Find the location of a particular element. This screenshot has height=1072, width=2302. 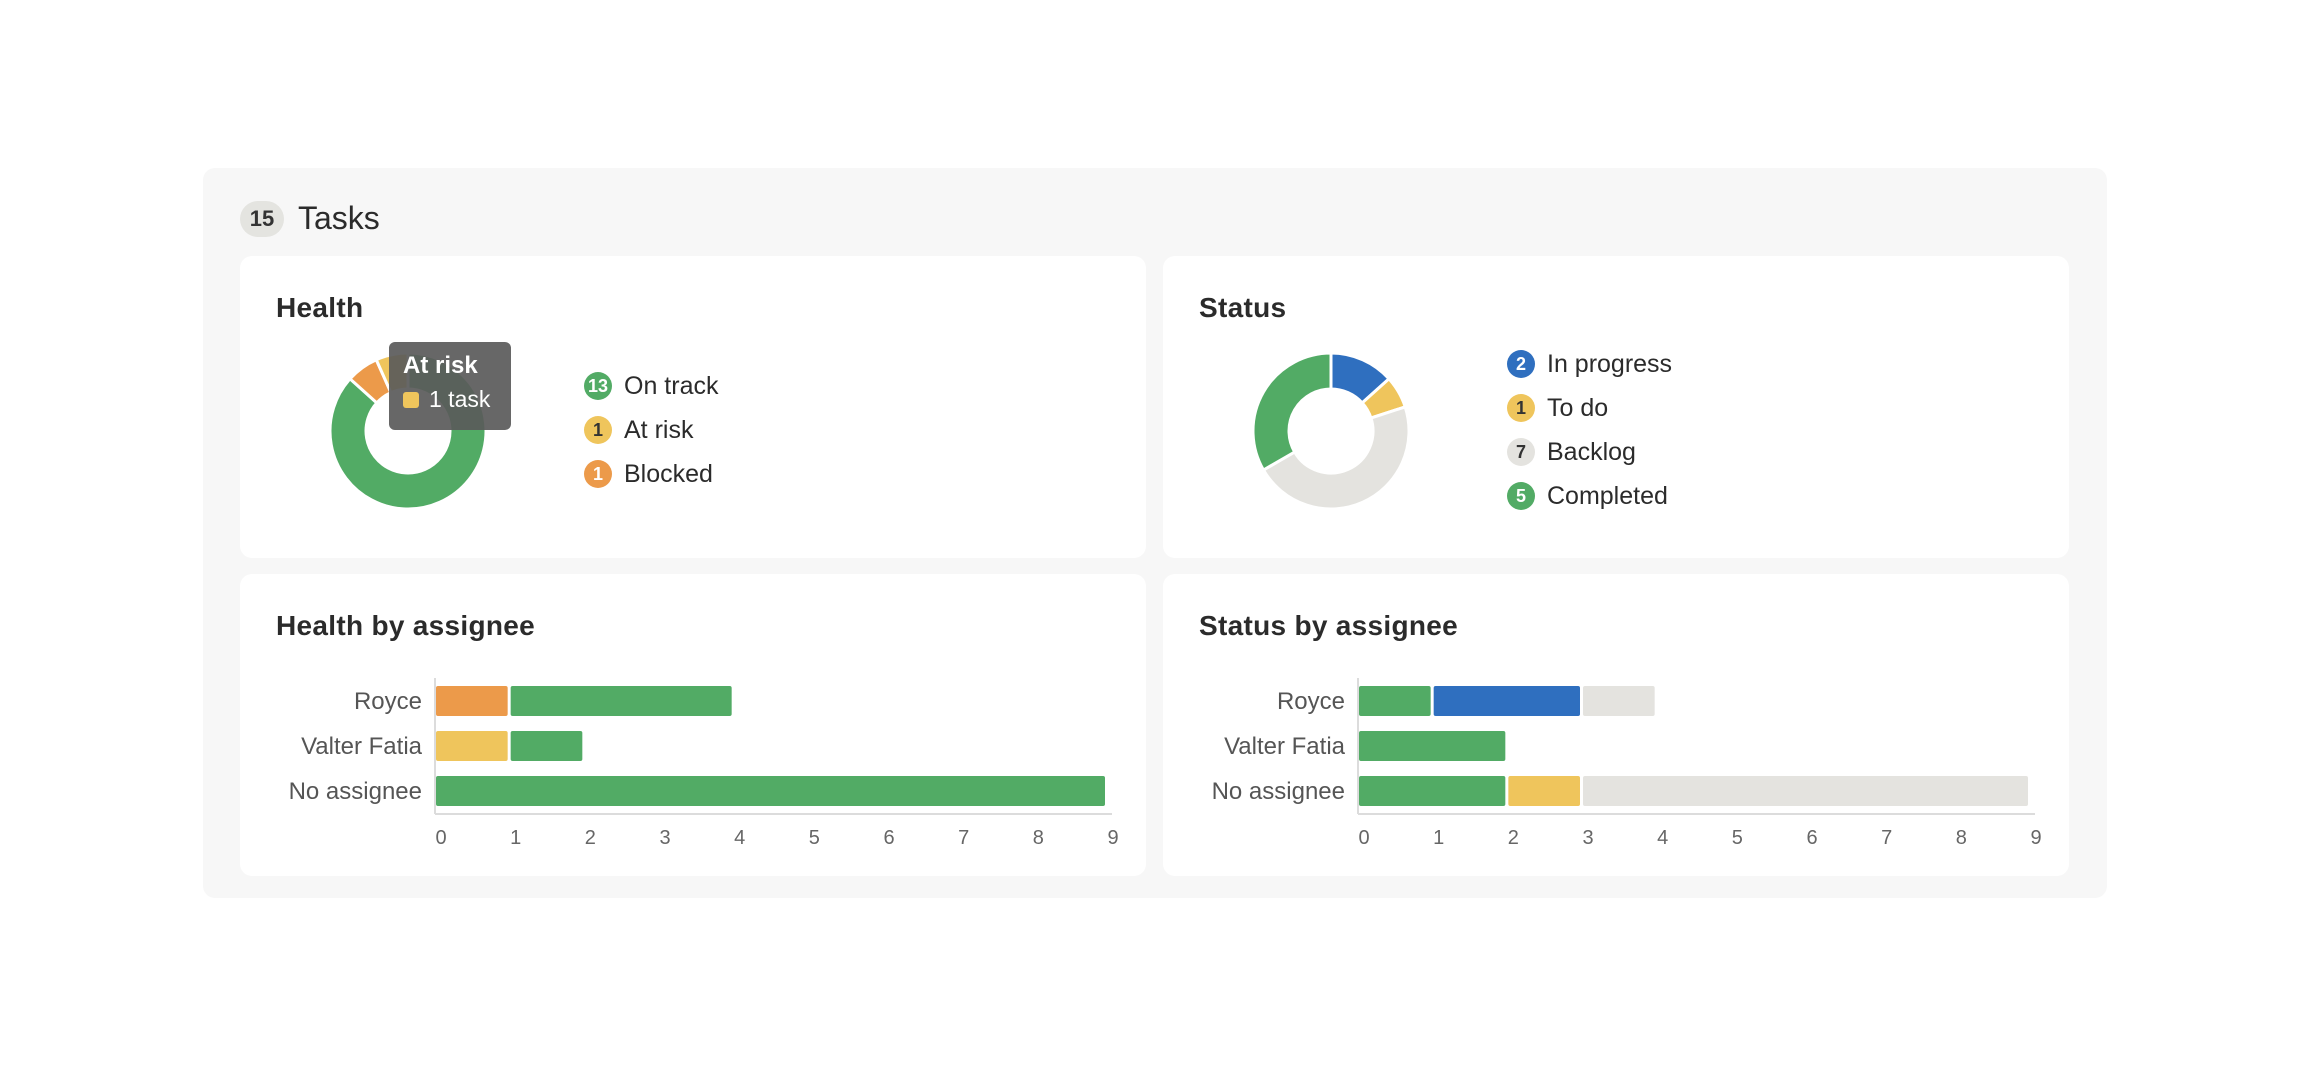

legend-item-blocked: 1 Blocked is located at coordinates (651, 474).